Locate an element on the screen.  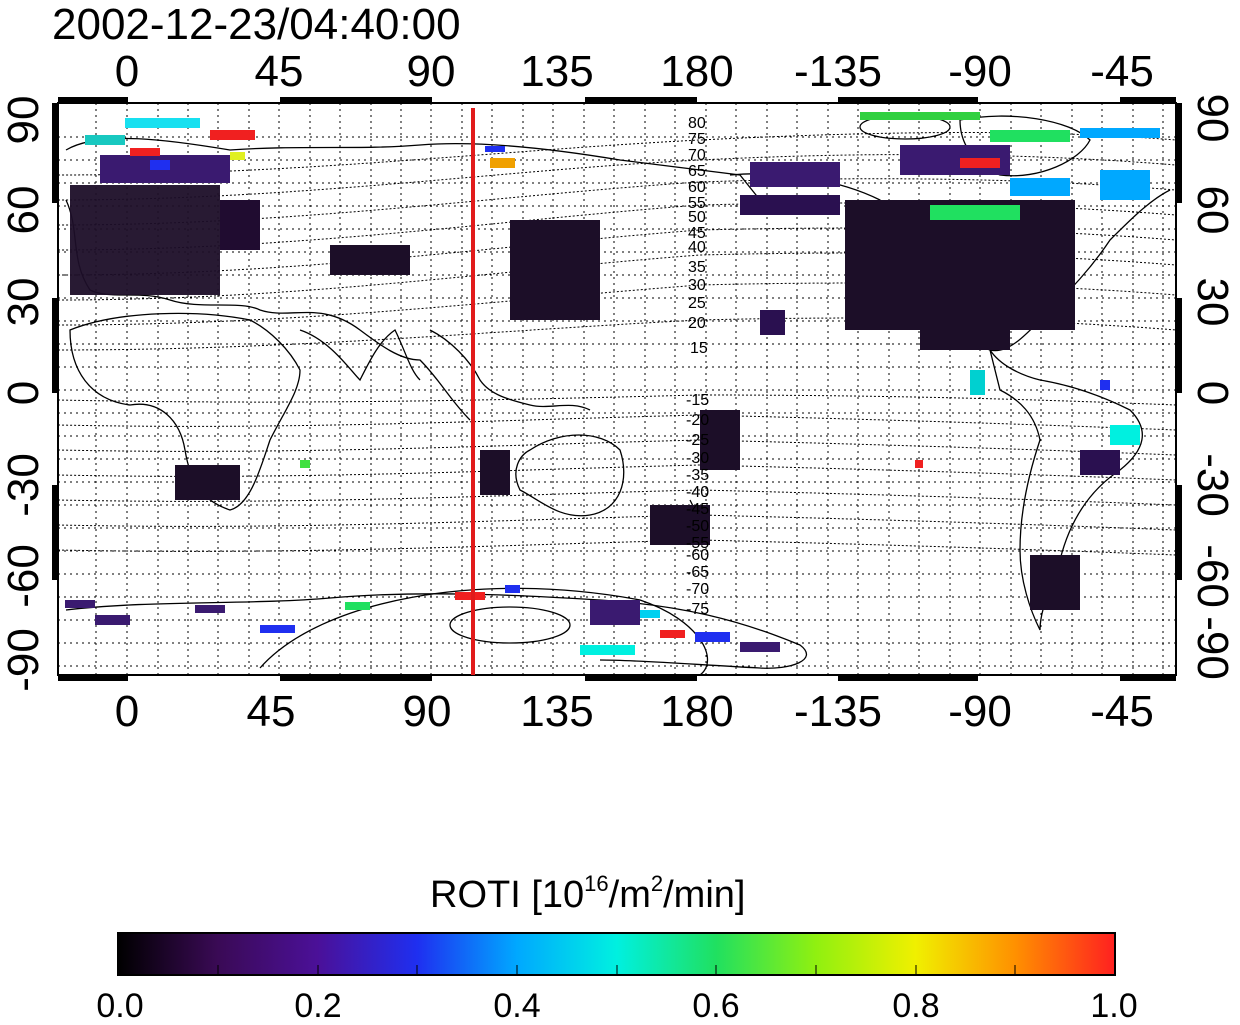
bottom-x-tick: -90 is located at coordinates (980, 711).